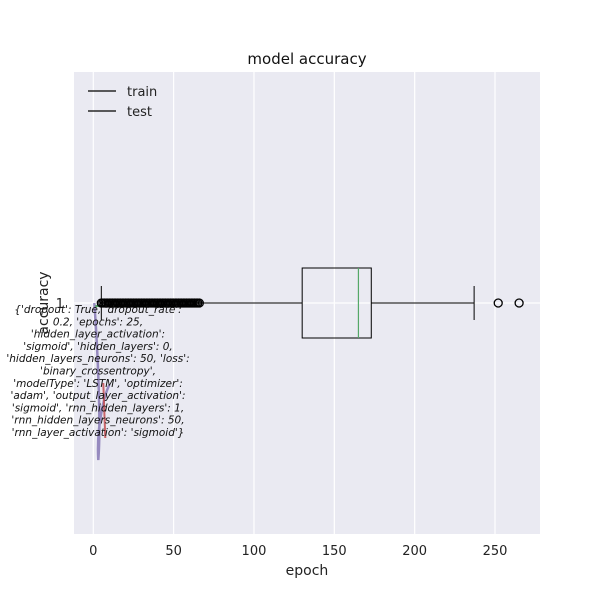 This screenshot has height=600, width=600. Describe the element at coordinates (93, 551) in the screenshot. I see `x-tick-label: 0` at that location.